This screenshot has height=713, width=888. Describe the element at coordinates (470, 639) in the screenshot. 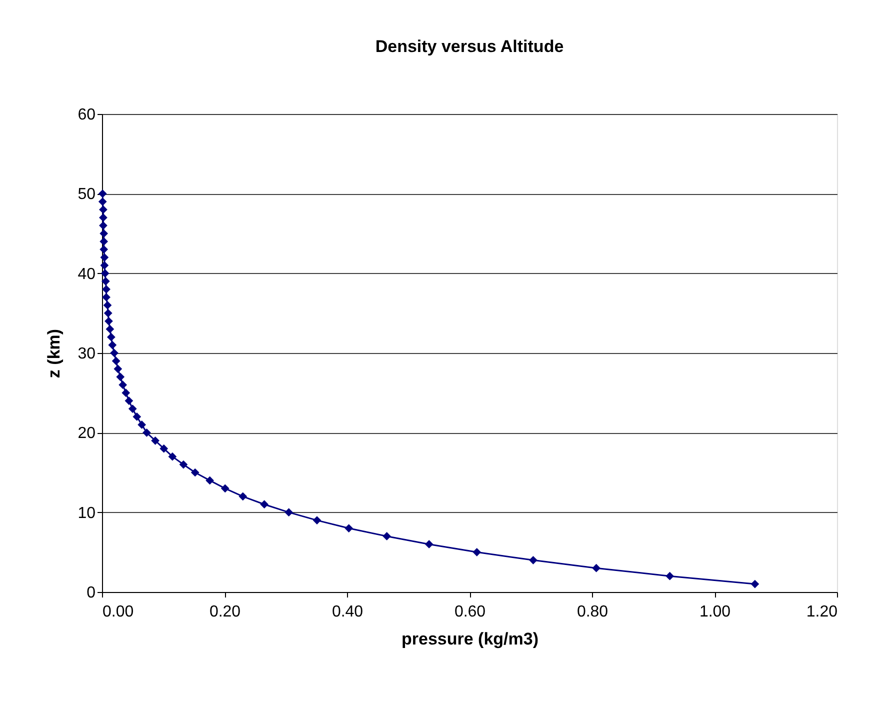

I see `x-axis-title: pressure (kg/m3)` at that location.